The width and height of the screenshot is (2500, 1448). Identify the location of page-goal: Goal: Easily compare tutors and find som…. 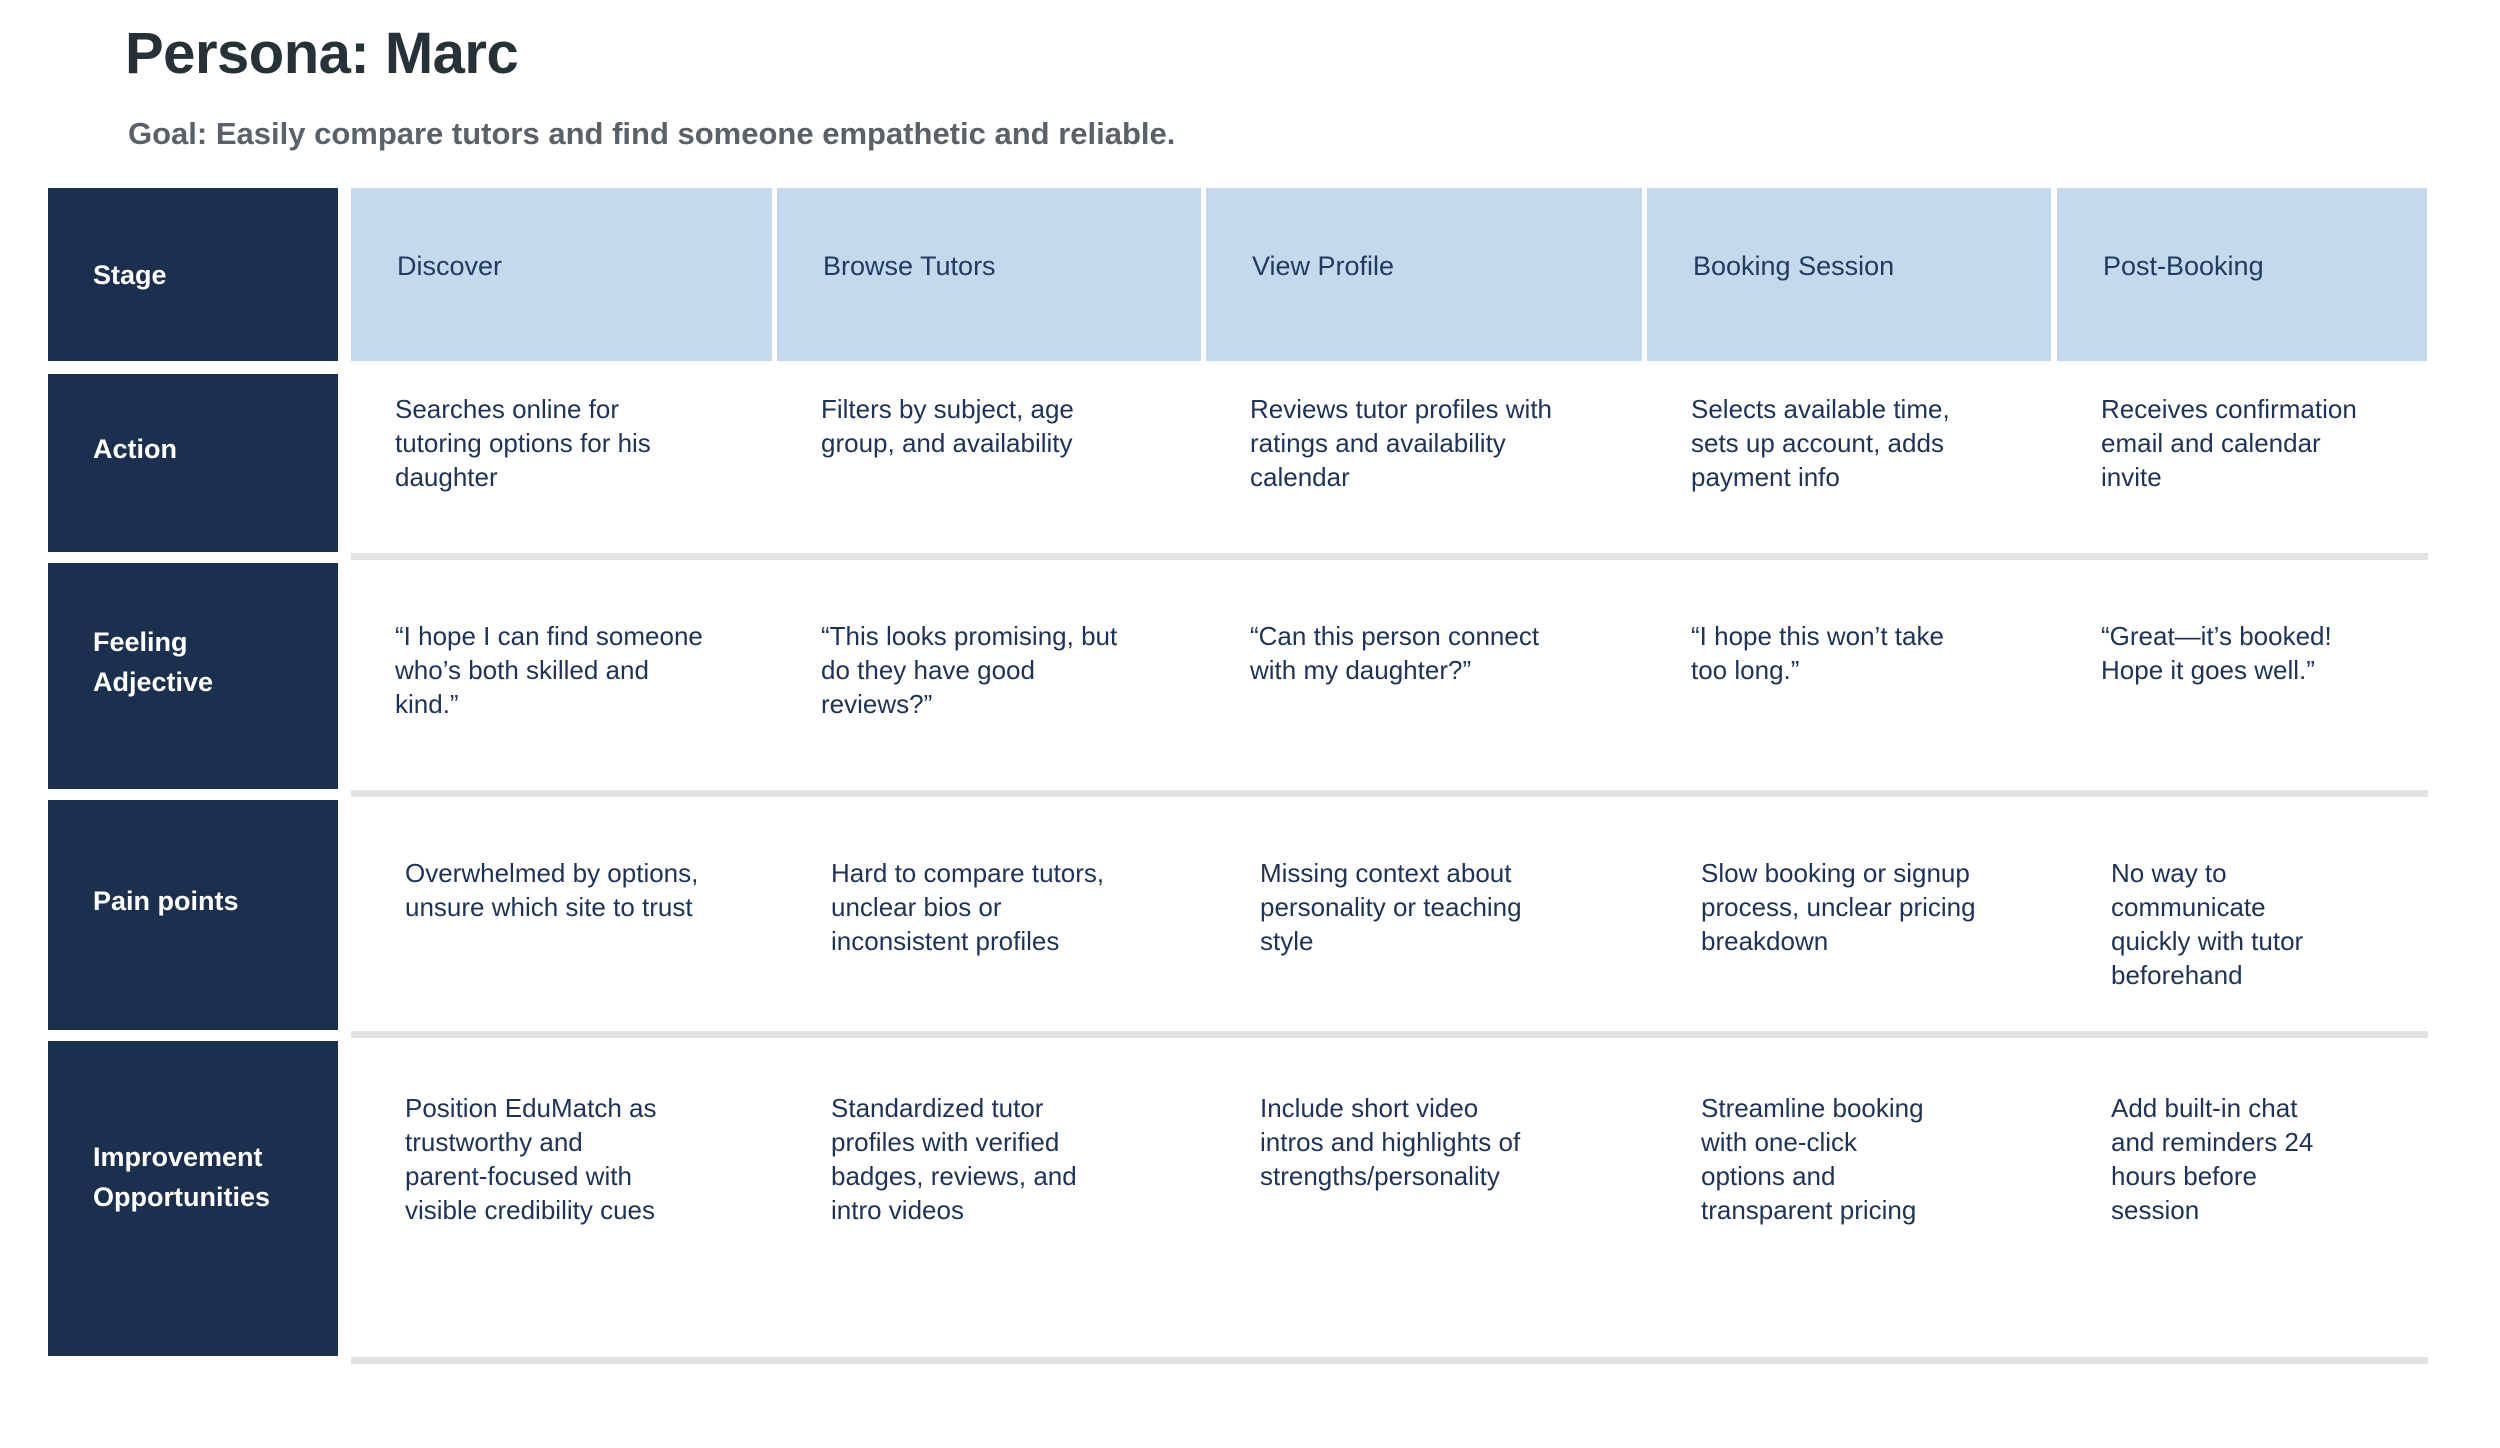
(652, 133).